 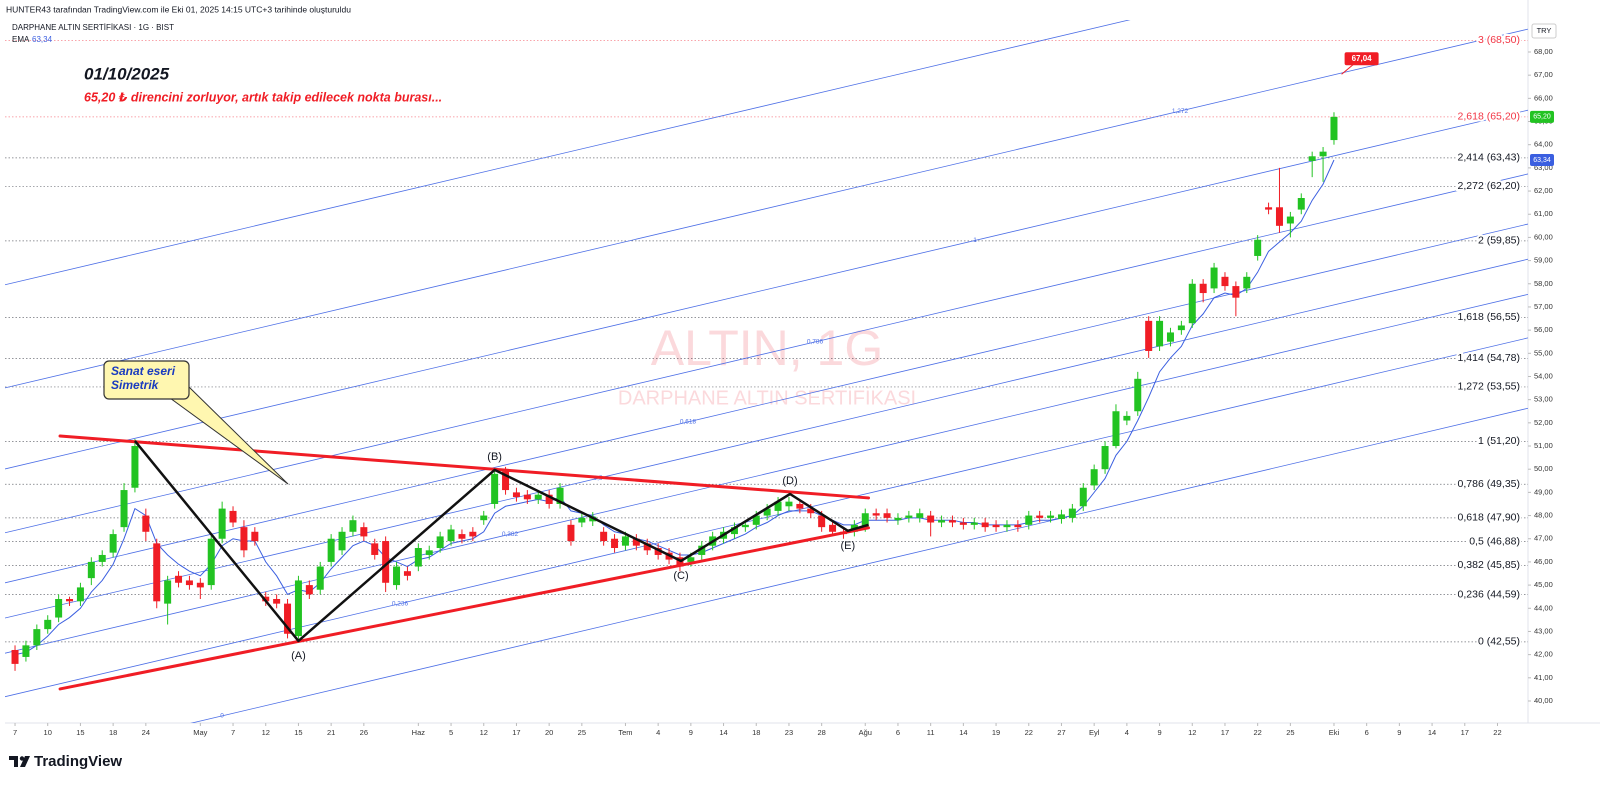 What do you see at coordinates (1362, 58) in the screenshot?
I see `note-label: 67,04` at bounding box center [1362, 58].